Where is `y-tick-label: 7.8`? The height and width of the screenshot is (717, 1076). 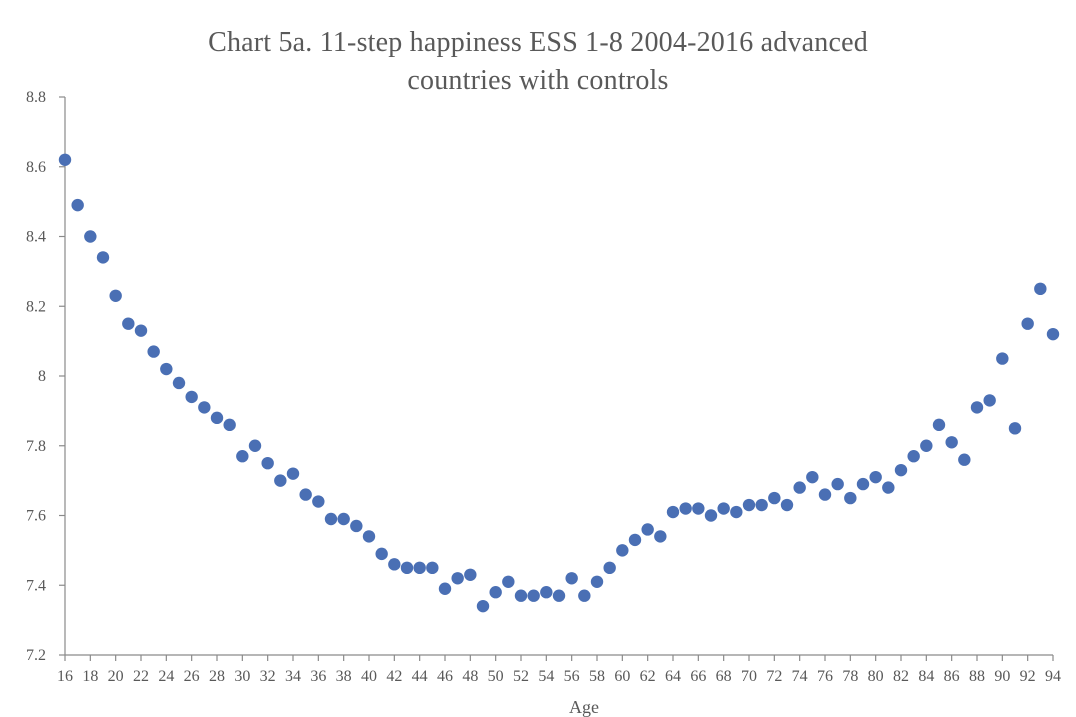
y-tick-label: 7.8 is located at coordinates (36, 446).